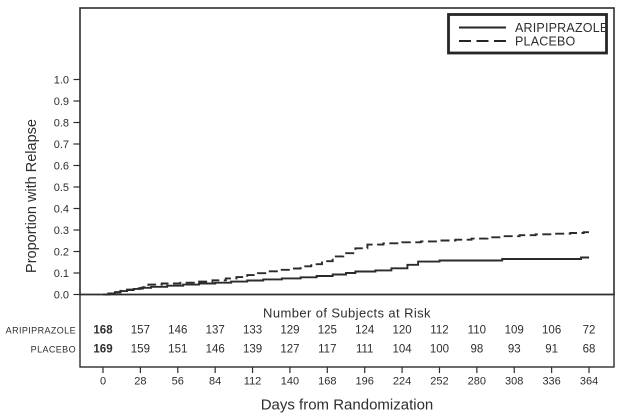 This screenshot has height=419, width=626. Describe the element at coordinates (401, 331) in the screenshot. I see `risk-value: 120` at that location.